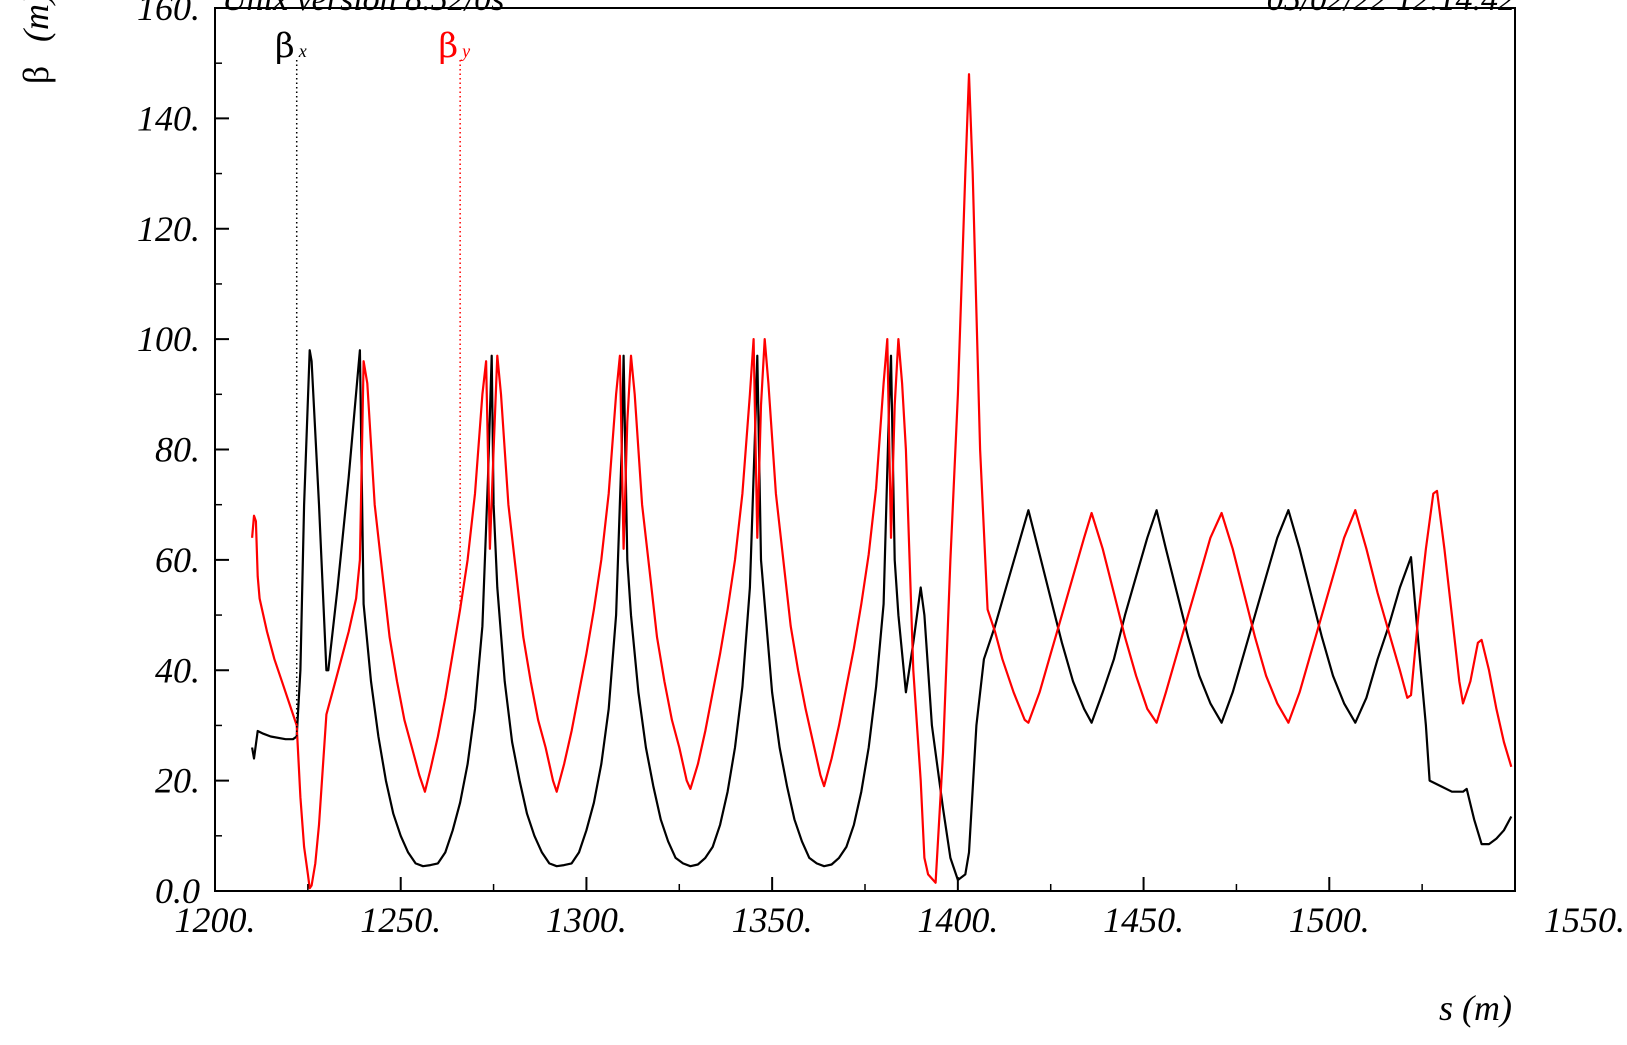 This screenshot has height=1045, width=1627. Describe the element at coordinates (1475, 1008) in the screenshot. I see `x-axis-title: s (m)` at that location.